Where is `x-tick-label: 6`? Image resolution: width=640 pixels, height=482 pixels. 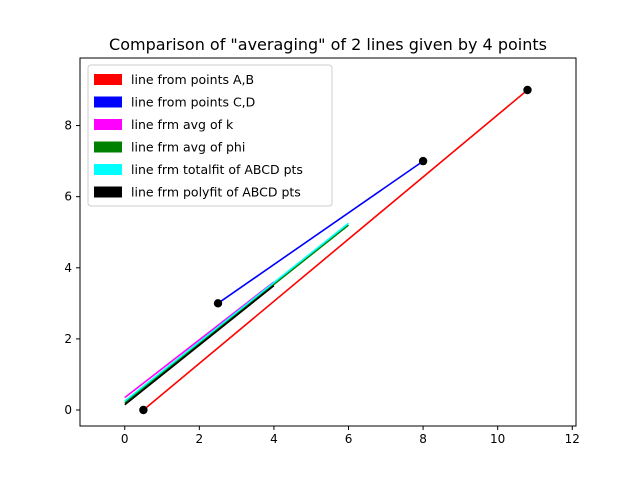
x-tick-label: 6 is located at coordinates (349, 439).